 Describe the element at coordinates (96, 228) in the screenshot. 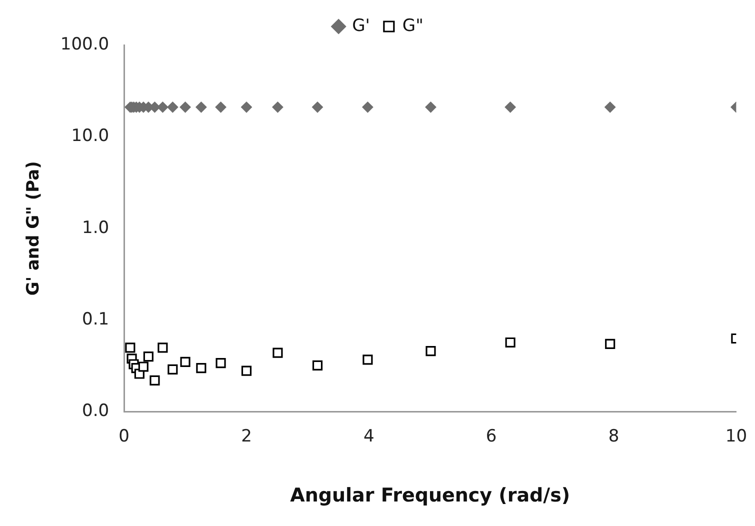

I see `y-tick-label: 1.0` at that location.